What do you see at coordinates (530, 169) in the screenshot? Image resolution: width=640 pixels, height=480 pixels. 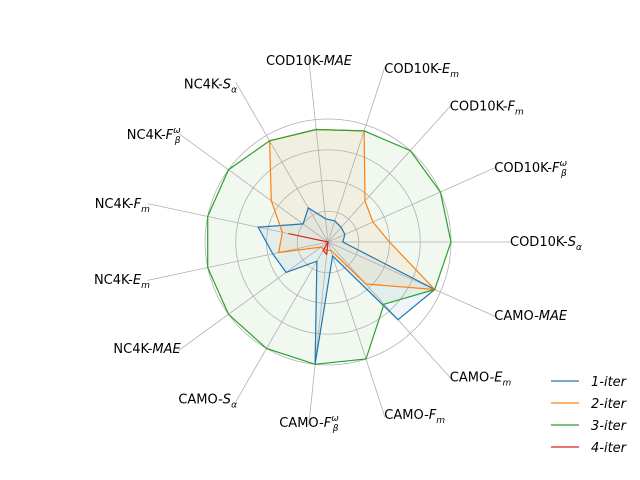 I see `axis-label-cod10k-f: COD10K-Fω β` at bounding box center [530, 169].